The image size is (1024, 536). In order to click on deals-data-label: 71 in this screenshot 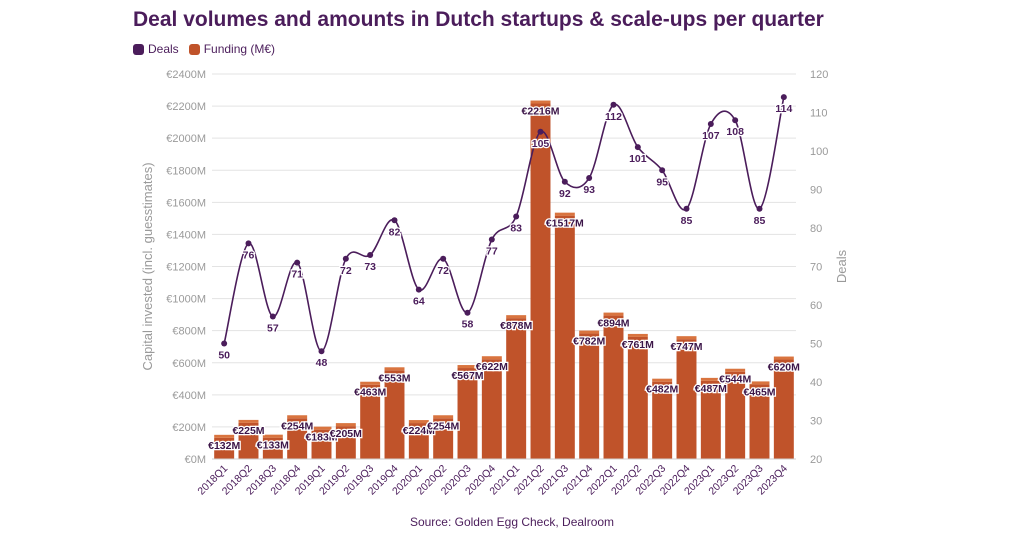, I will do `click(297, 275)`.